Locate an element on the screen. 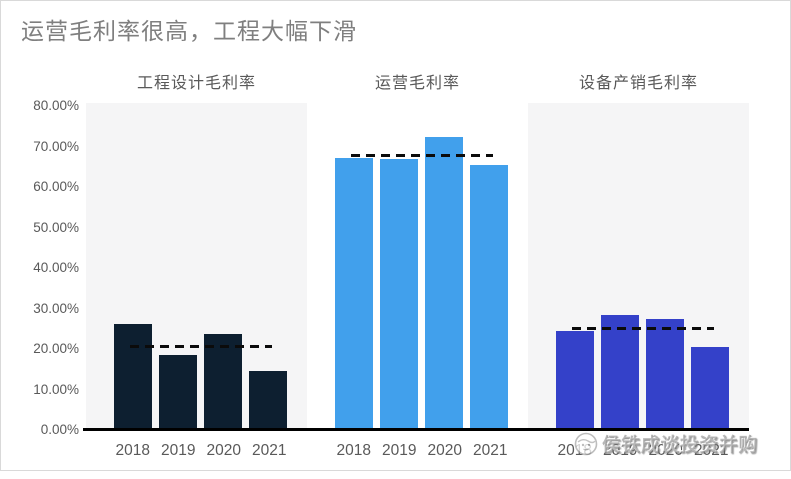 Image resolution: width=791 pixels, height=479 pixels. y-tick-label: 60.00% is located at coordinates (56, 186).